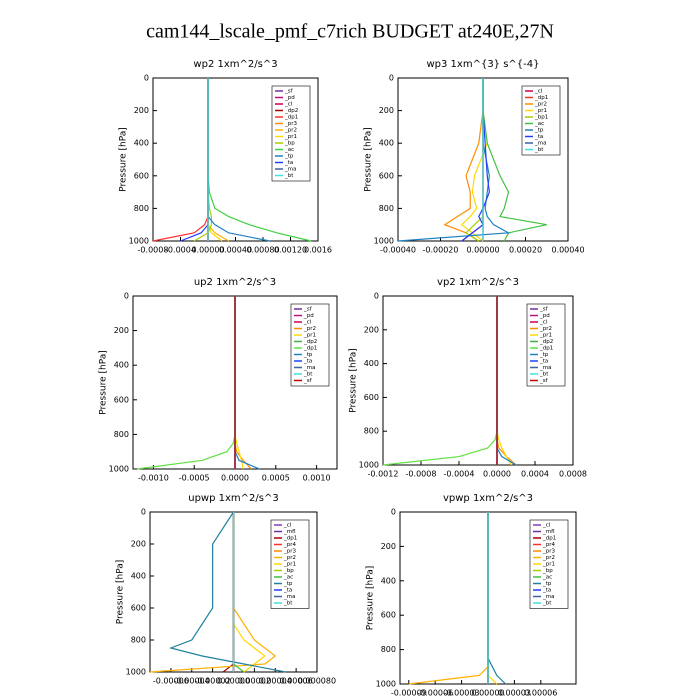 Image resolution: width=700 pixels, height=700 pixels. Describe the element at coordinates (514, 693) in the screenshot. I see `x-tick-label: 0.00003` at that location.